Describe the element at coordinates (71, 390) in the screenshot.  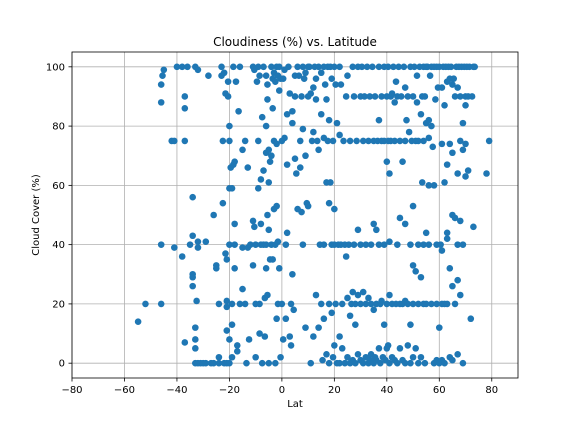
I see `x-tick-label: −80` at that location.